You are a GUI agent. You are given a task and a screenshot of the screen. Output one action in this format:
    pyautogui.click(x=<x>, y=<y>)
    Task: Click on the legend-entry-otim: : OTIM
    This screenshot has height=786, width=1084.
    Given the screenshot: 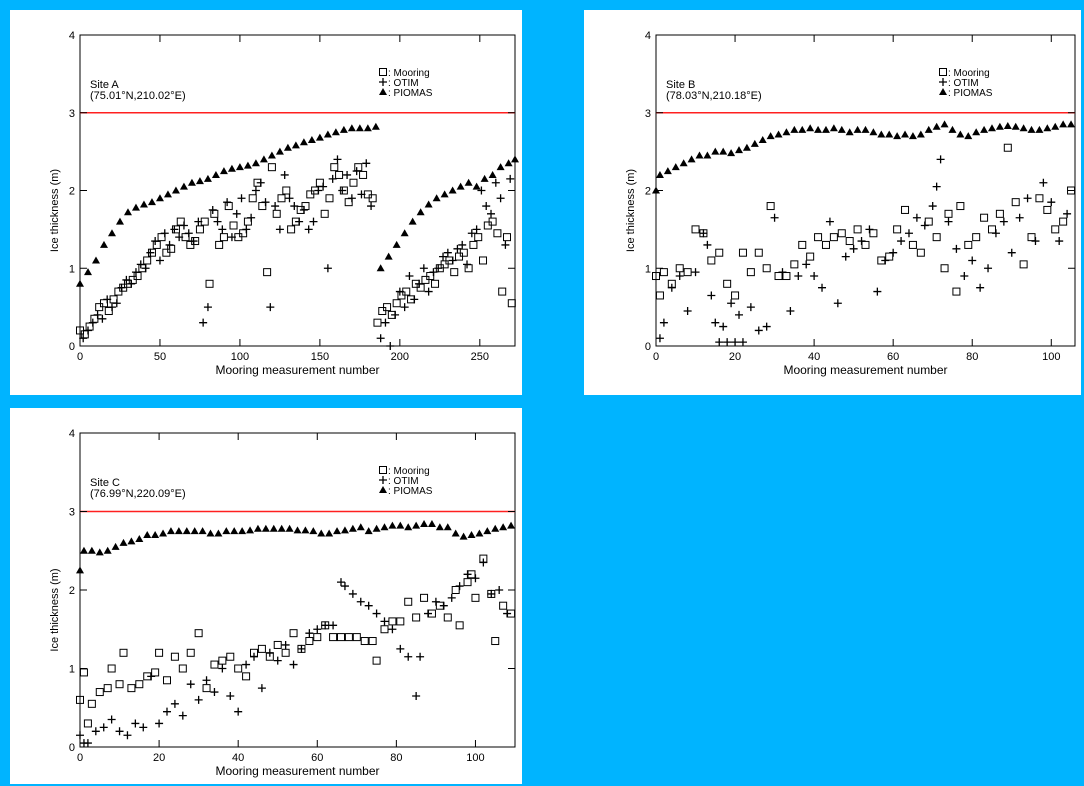 What is the action you would take?
    pyautogui.click(x=963, y=83)
    